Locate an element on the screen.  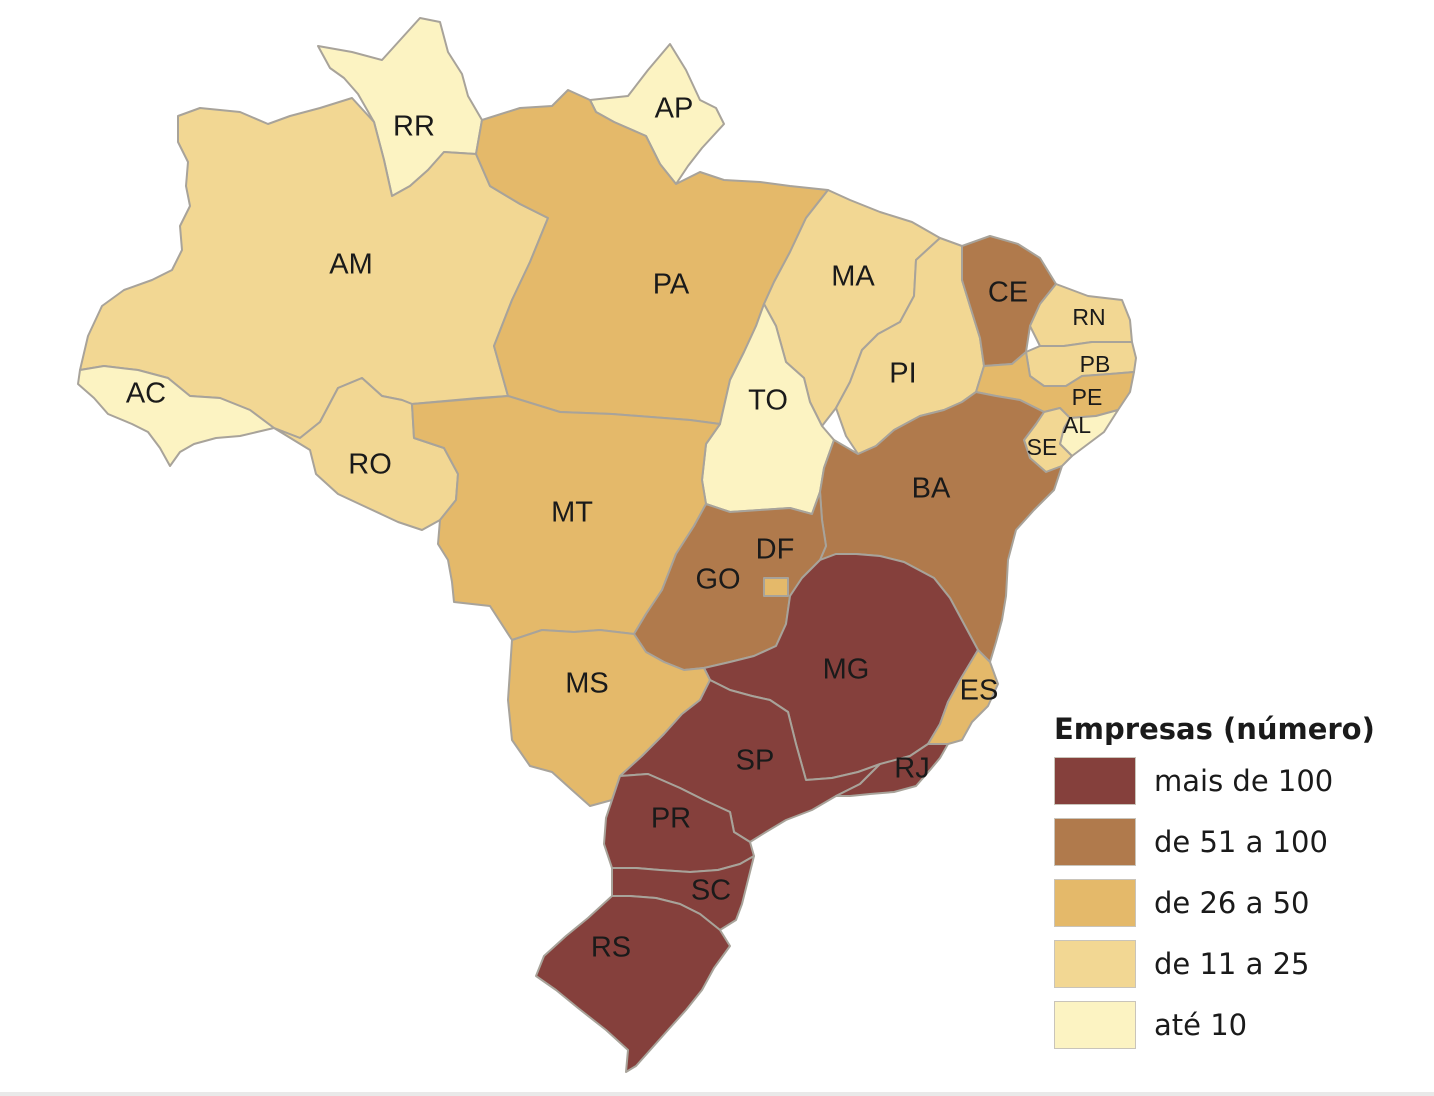
legend-item: de 51 a 100 is located at coordinates (1214, 842).